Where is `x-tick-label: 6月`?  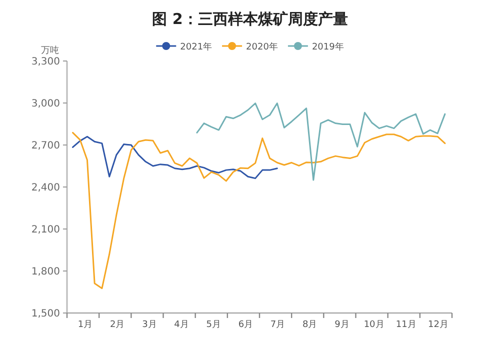
x-tick-label: 6月 is located at coordinates (246, 325).